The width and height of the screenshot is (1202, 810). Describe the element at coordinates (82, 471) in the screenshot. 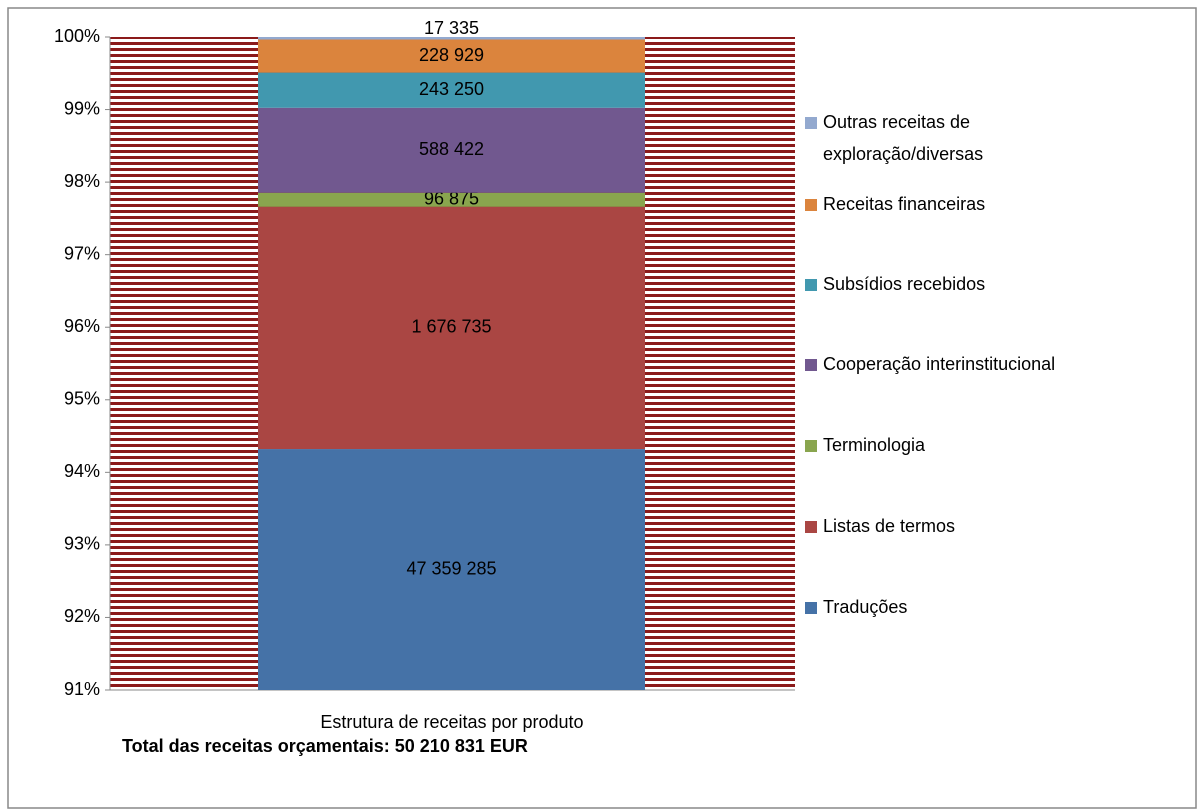

I see `y-tick-label: 94%` at that location.